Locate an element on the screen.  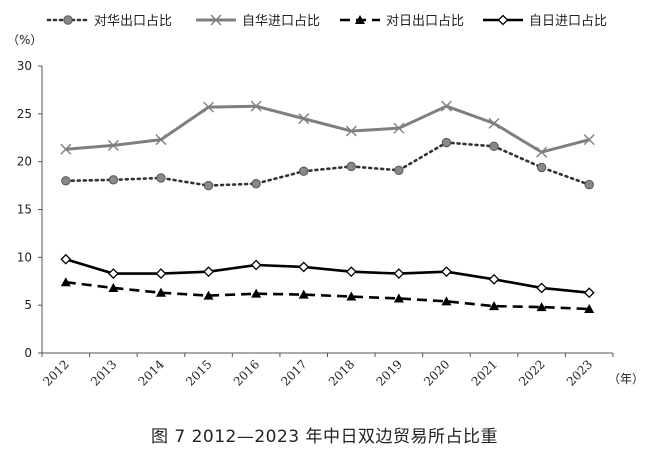
x-tick-label: 2022 is located at coordinates (531, 372).